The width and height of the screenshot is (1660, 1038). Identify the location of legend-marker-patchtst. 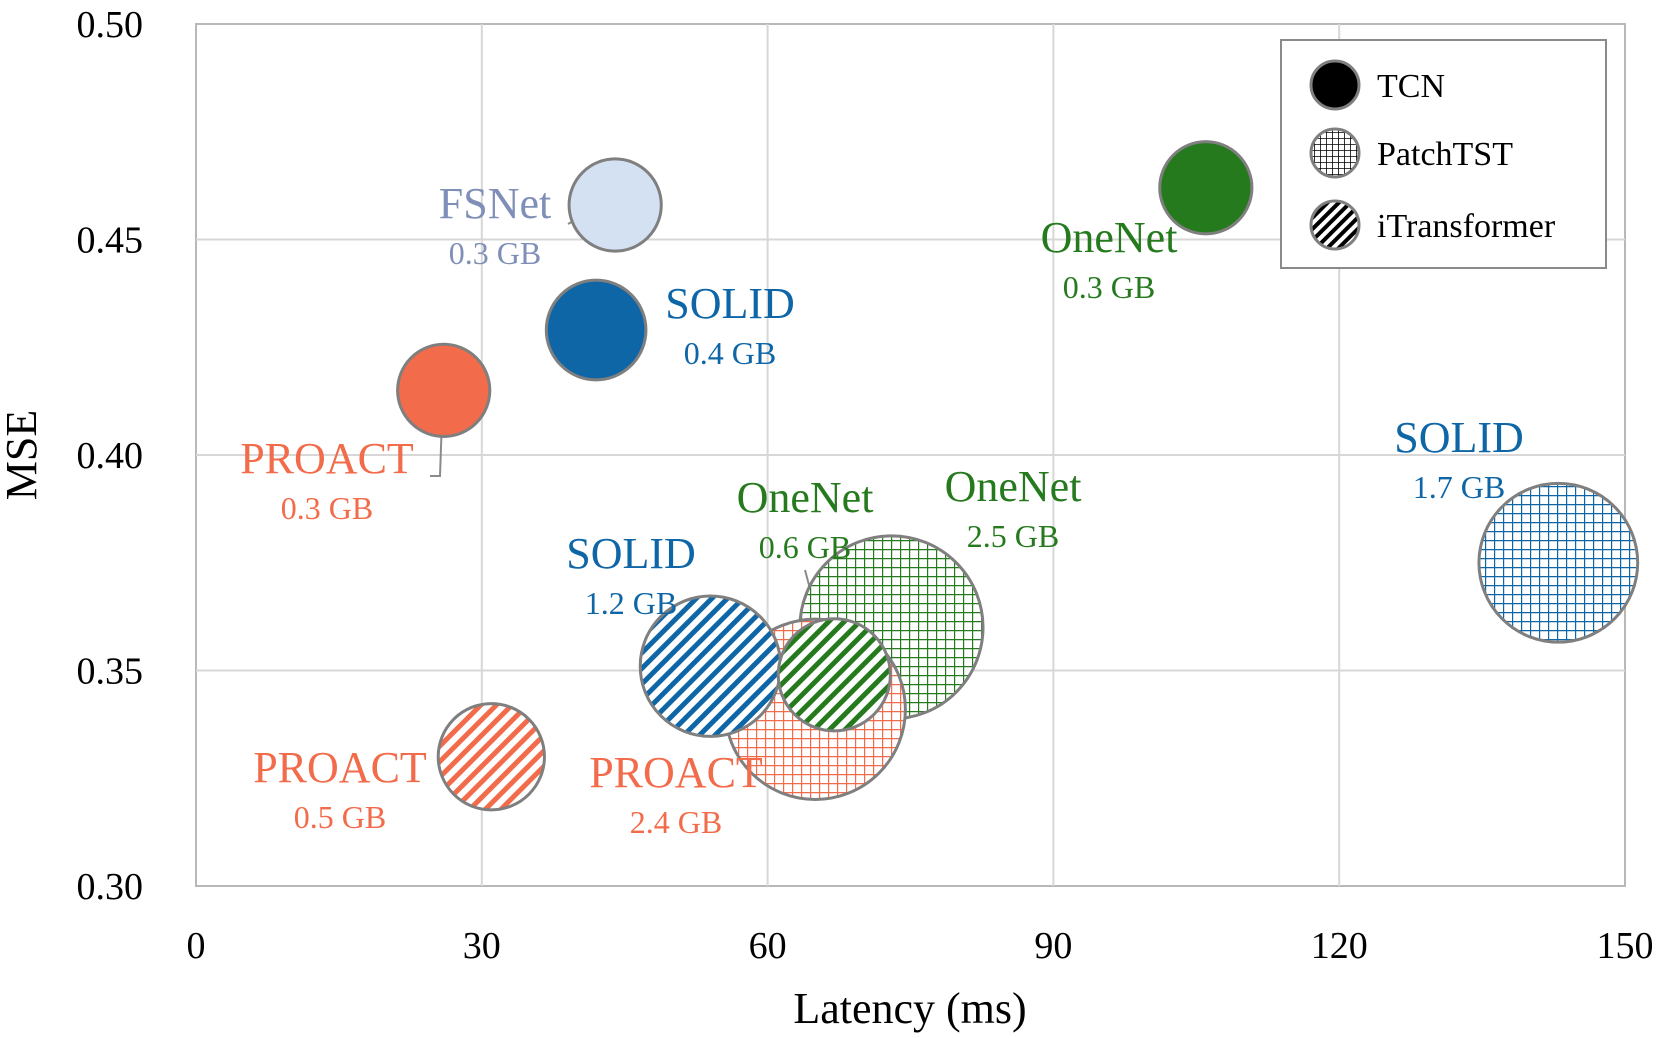
(1335, 153).